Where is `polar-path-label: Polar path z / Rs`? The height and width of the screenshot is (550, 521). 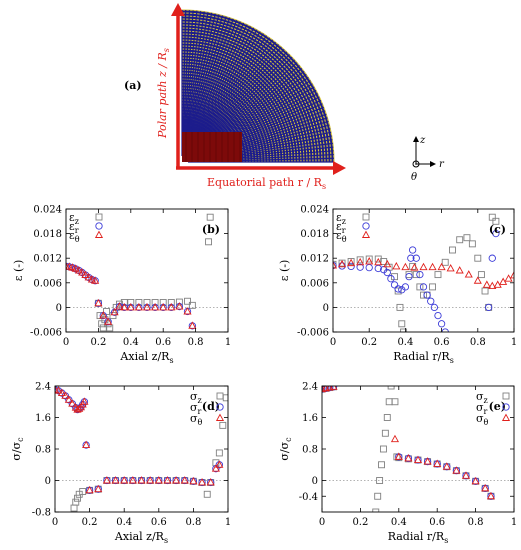 polar-path-label: Polar path z / Rs is located at coordinates (163, 93).